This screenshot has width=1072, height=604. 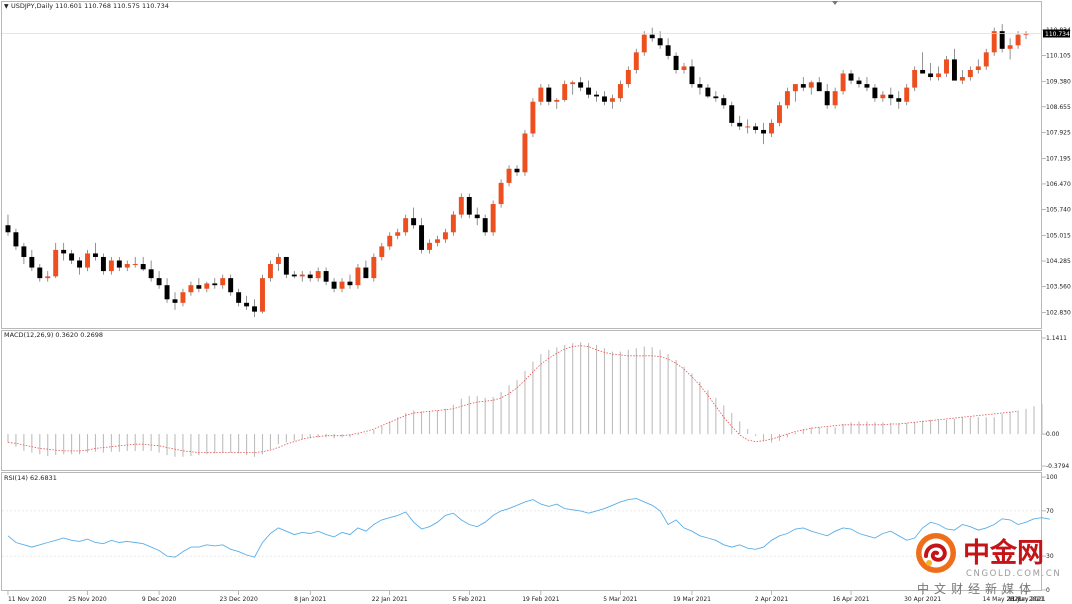 I want to click on time-axis-label: 28 May 2021, so click(x=1025, y=599).